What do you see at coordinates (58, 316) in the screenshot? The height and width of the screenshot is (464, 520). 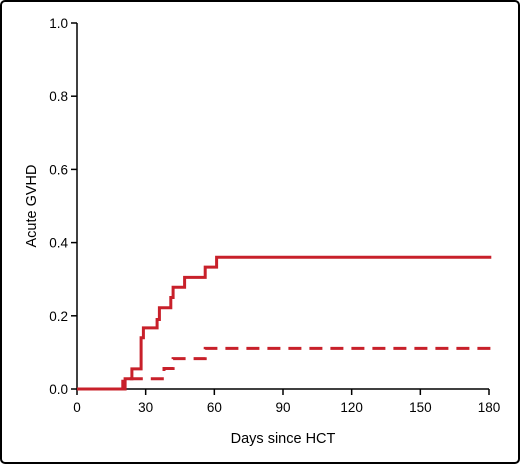 I see `y-tick-label: 0.2` at bounding box center [58, 316].